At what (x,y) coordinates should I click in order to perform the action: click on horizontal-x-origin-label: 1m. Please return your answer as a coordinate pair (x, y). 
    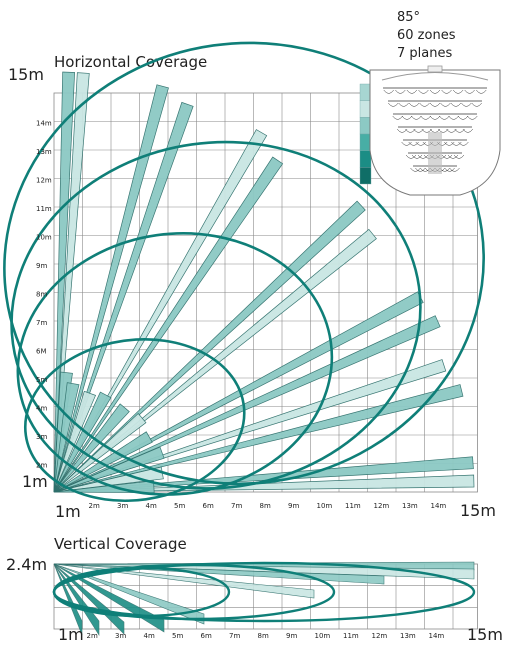
    Looking at the image, I should click on (68, 511).